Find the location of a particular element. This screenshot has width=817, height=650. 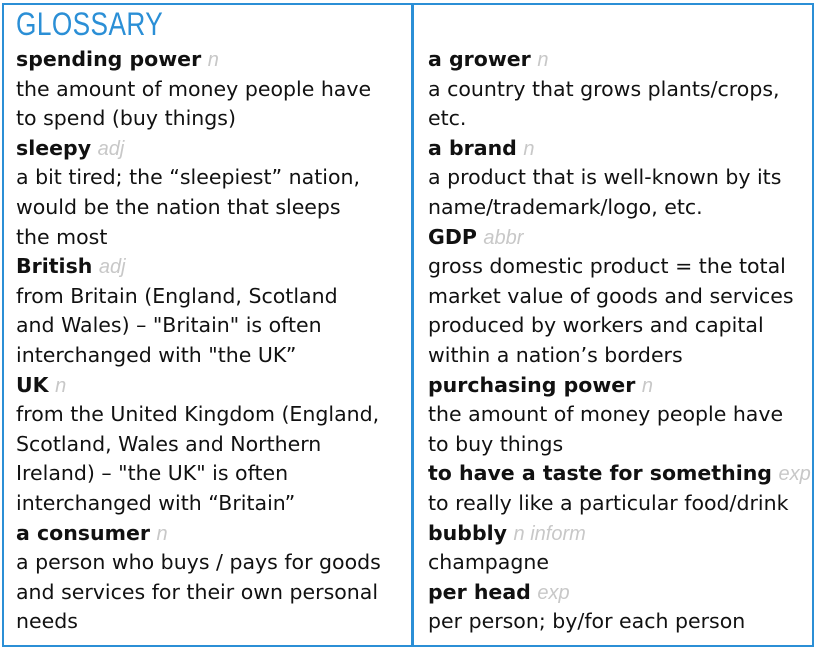

entry-definition-line: a person who buys / pays for goods is located at coordinates (198, 562).